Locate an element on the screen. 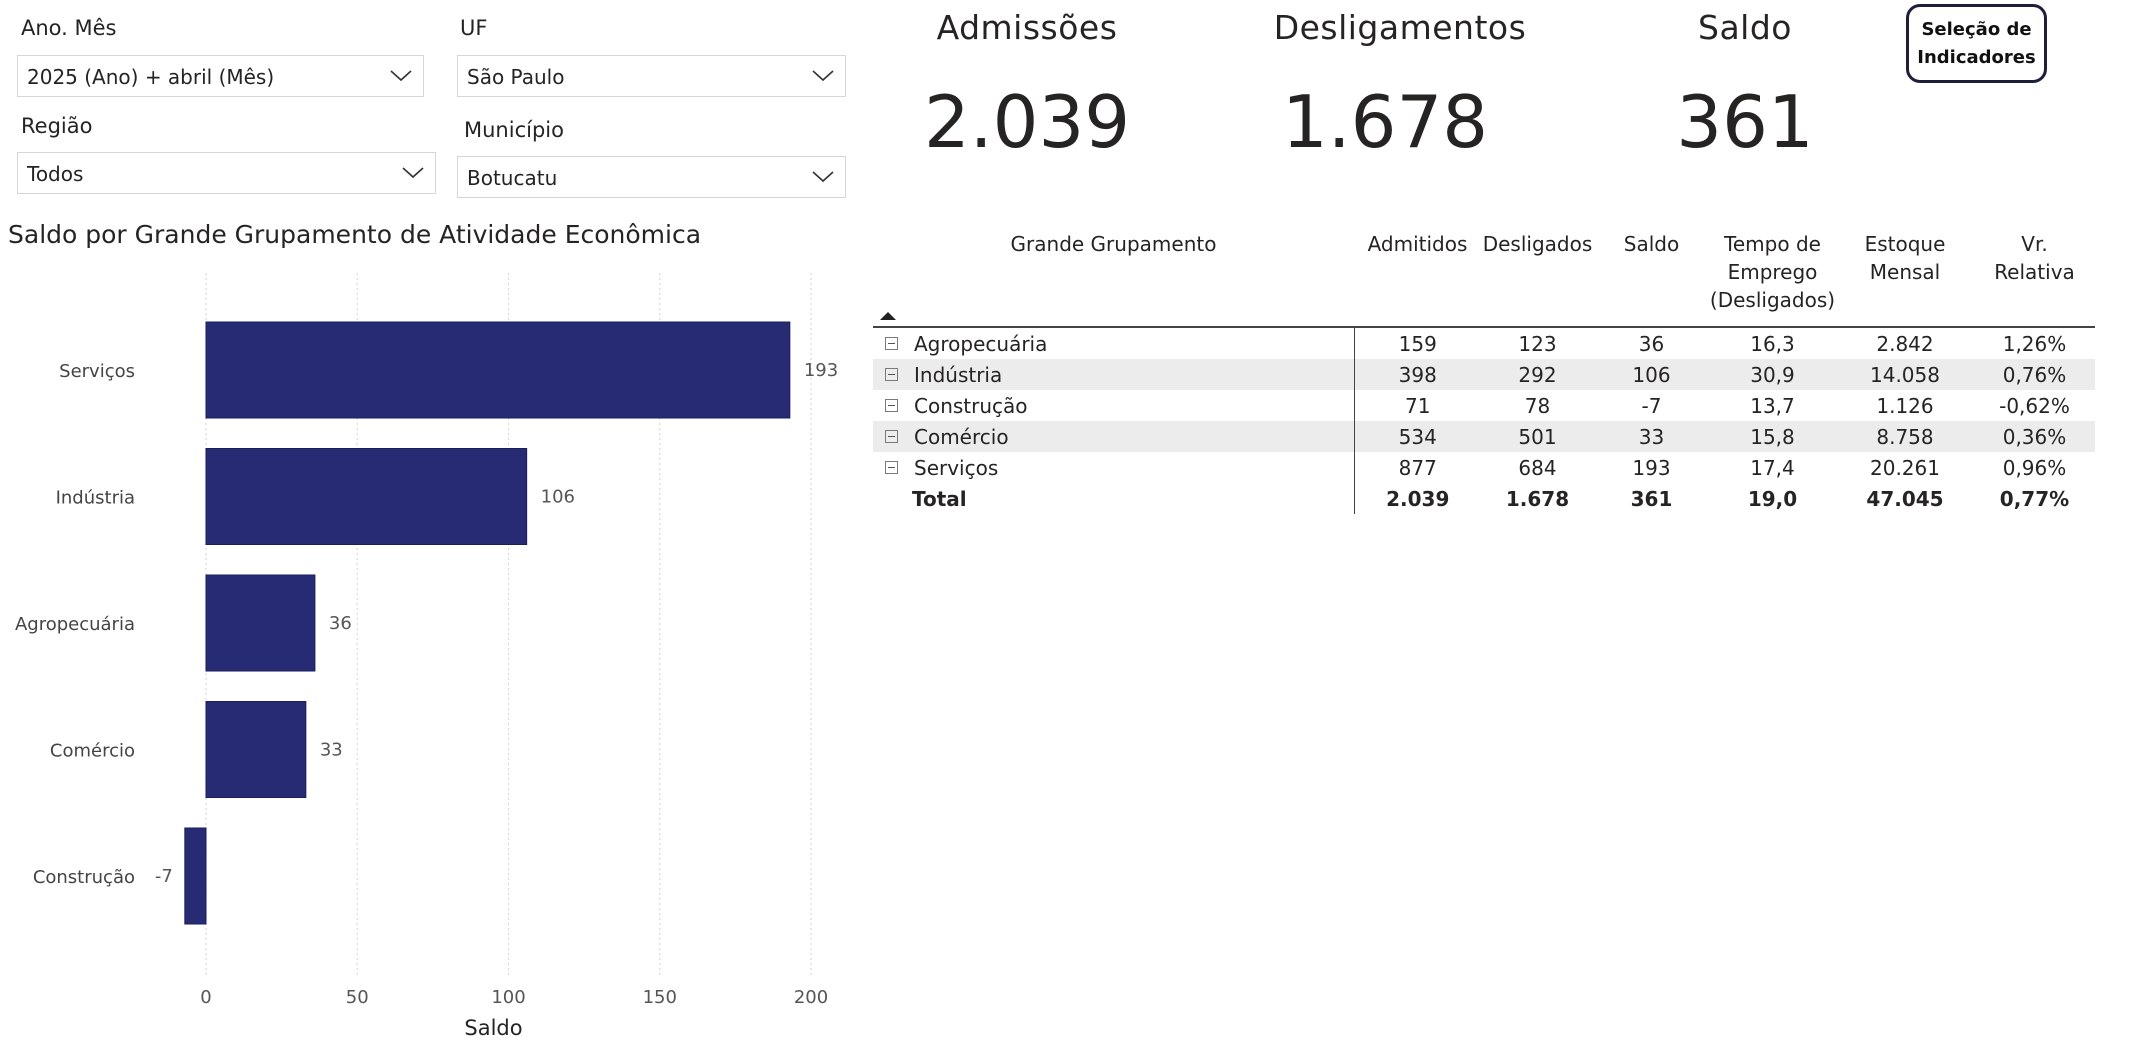 This screenshot has width=2140, height=1045. col-header-tempo: Tempo de Emprego (Desligados) is located at coordinates (1772, 274).